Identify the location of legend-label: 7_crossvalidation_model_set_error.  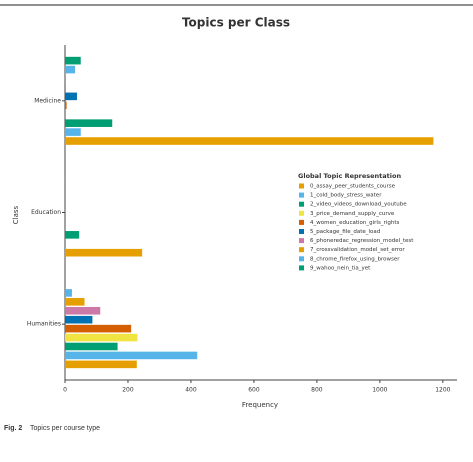
(357, 250).